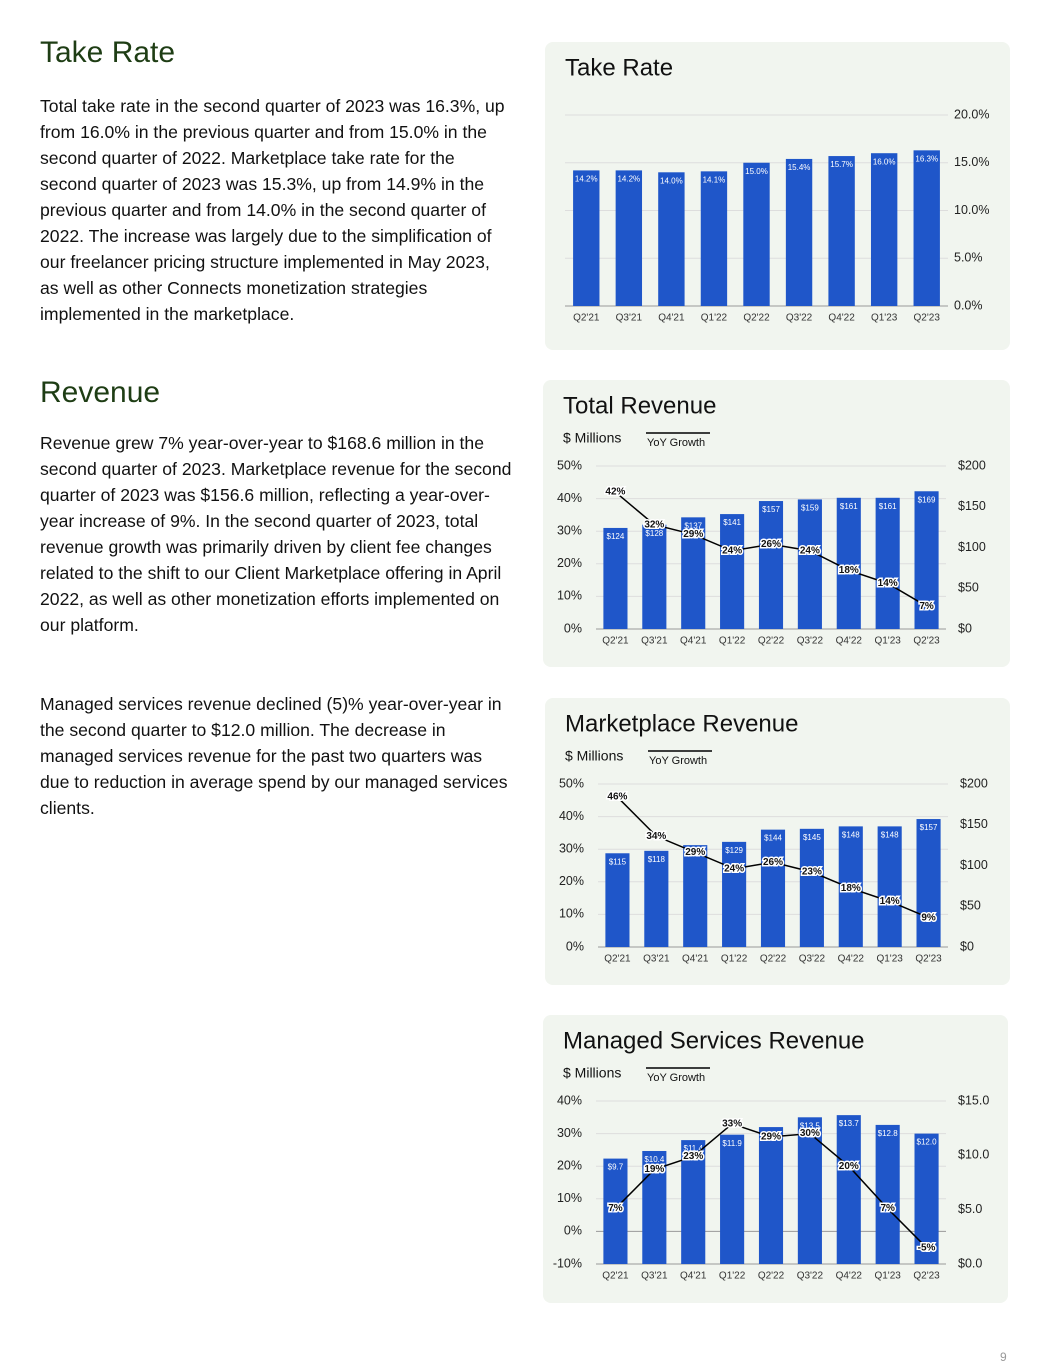 The image size is (1055, 1365). What do you see at coordinates (927, 499) in the screenshot?
I see `bar-value-label: $169` at bounding box center [927, 499].